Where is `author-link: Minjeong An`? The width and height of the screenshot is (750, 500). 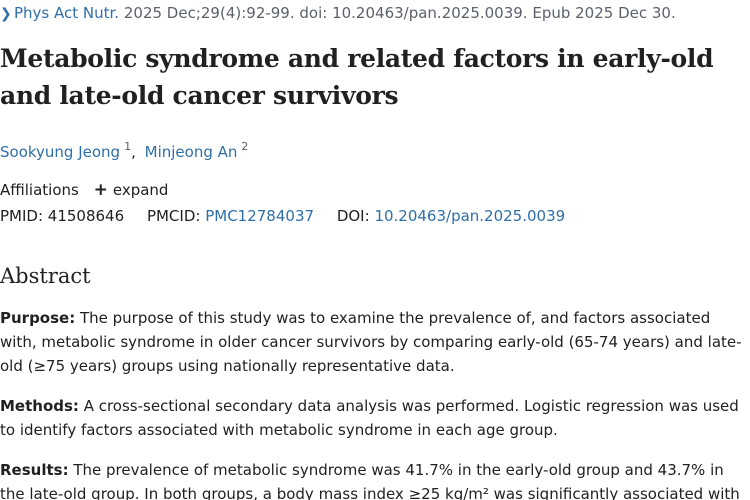
author-link: Minjeong An is located at coordinates (191, 152).